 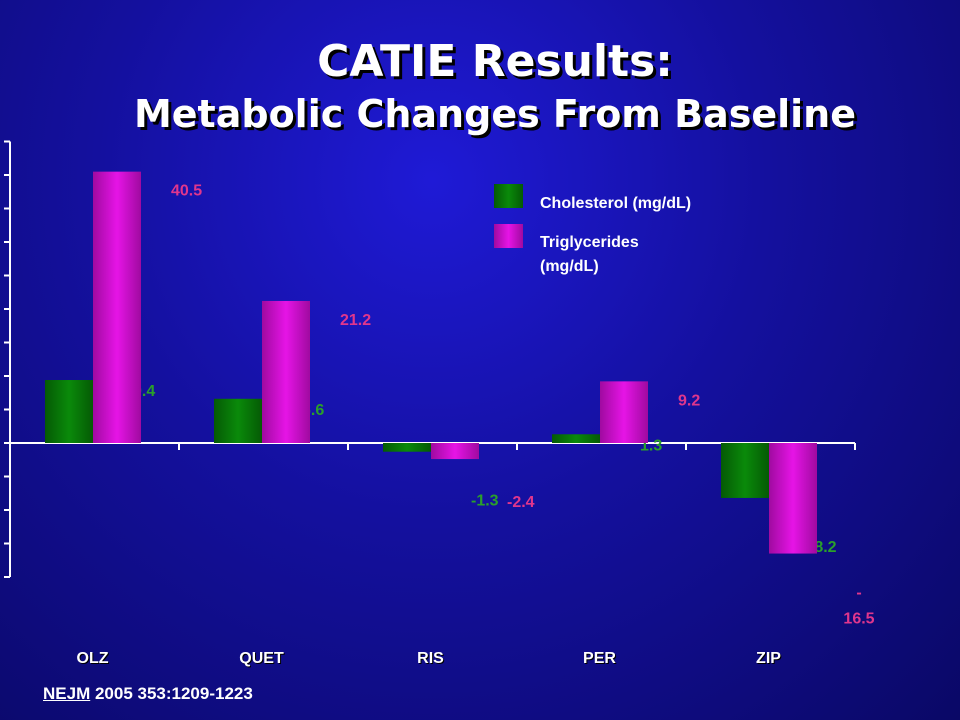 I want to click on triglycerides-bar-per, so click(x=624, y=412).